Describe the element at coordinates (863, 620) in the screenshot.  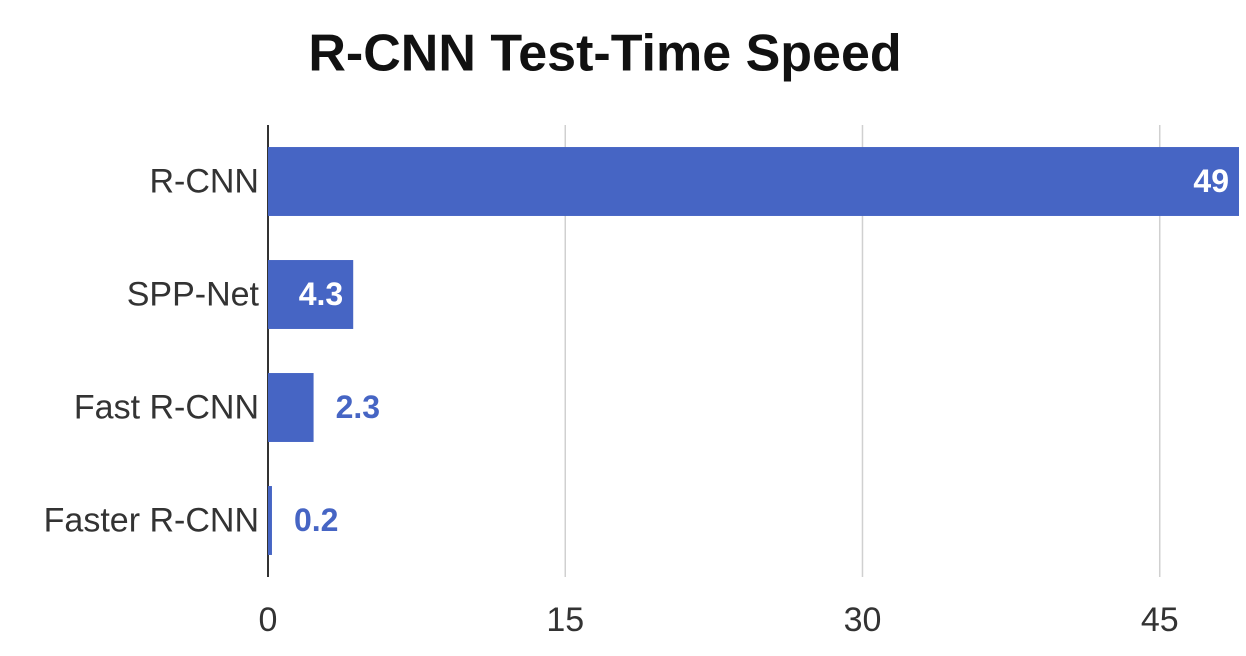
I see `x-tick-label: 30` at that location.